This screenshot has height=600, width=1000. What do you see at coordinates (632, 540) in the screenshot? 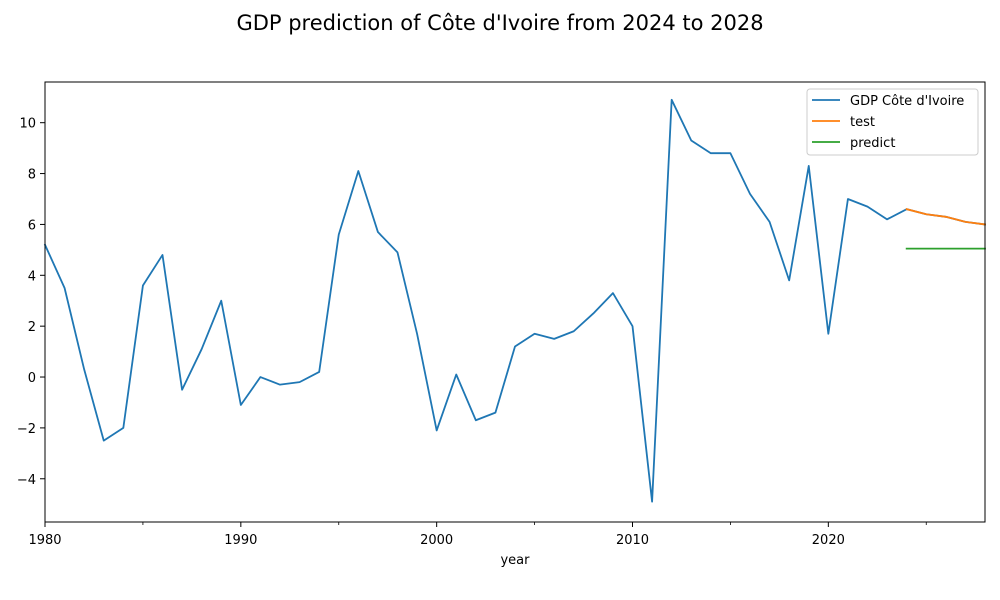
I see `x-tick-label: 2010` at bounding box center [632, 540].